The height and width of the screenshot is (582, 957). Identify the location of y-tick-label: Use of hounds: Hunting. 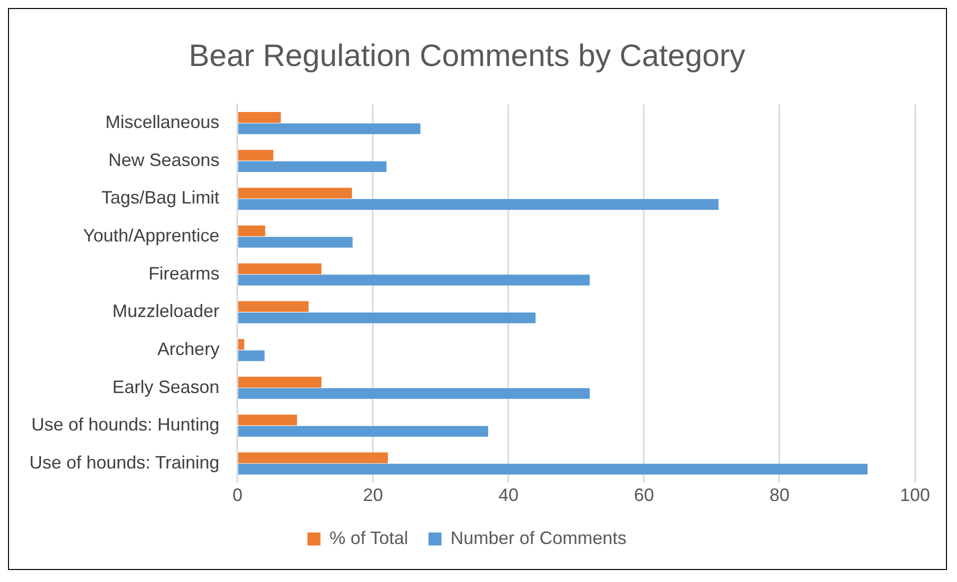
(125, 424).